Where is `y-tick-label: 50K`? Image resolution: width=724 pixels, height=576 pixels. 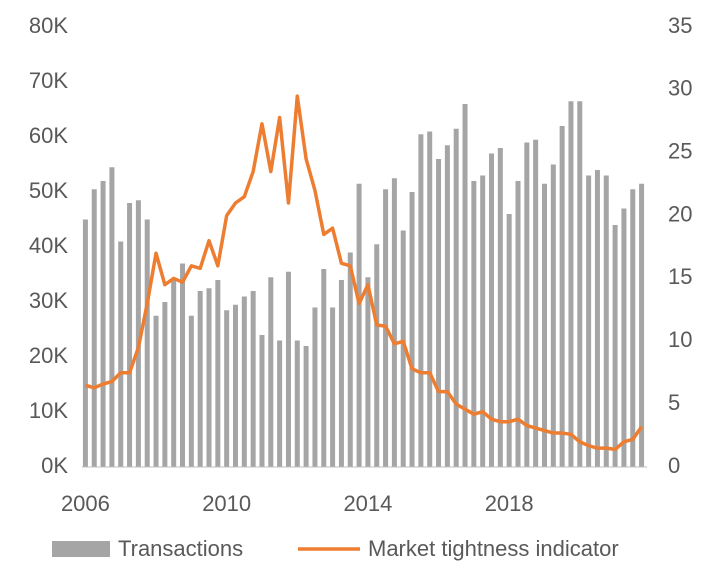 y-tick-label: 50K is located at coordinates (48, 190).